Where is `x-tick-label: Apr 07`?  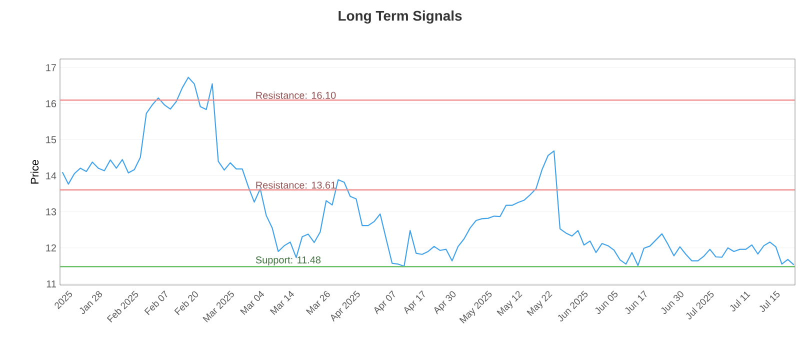 x-tick-label: Apr 07 is located at coordinates (384, 302).